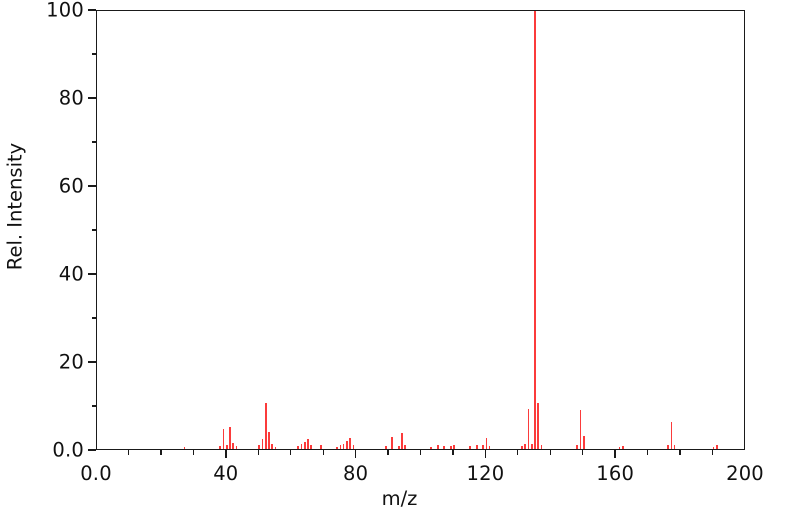 Image resolution: width=799 pixels, height=516 pixels. I want to click on y-axis-tick-label: 60, so click(71, 186).